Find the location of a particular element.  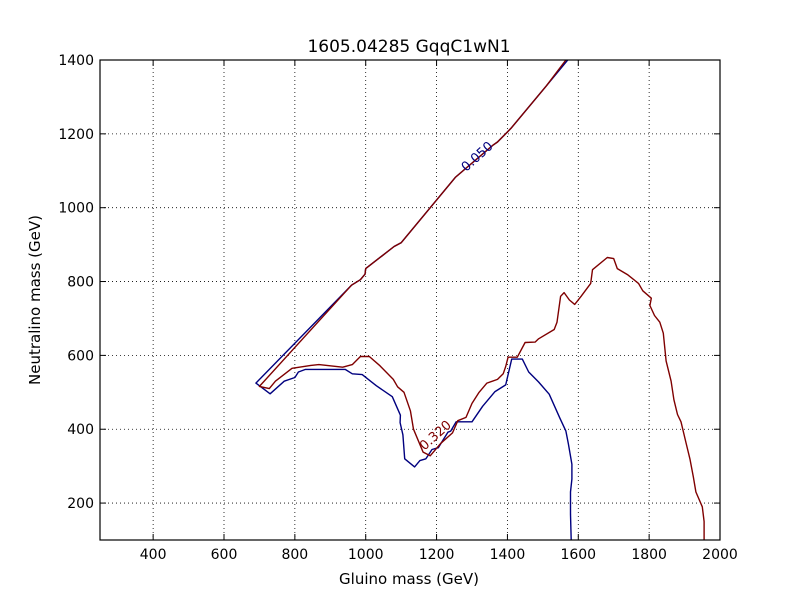

x-tick-label: 1800 is located at coordinates (649, 555).